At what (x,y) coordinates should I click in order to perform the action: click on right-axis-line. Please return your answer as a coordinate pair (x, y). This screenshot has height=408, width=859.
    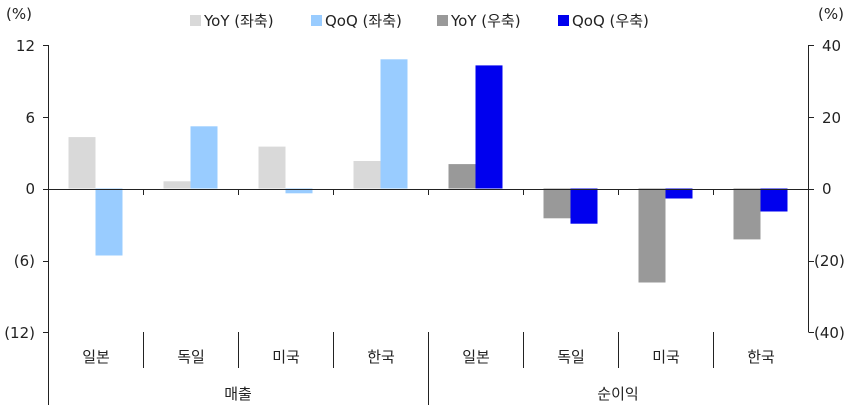
    Looking at the image, I should click on (811, 189).